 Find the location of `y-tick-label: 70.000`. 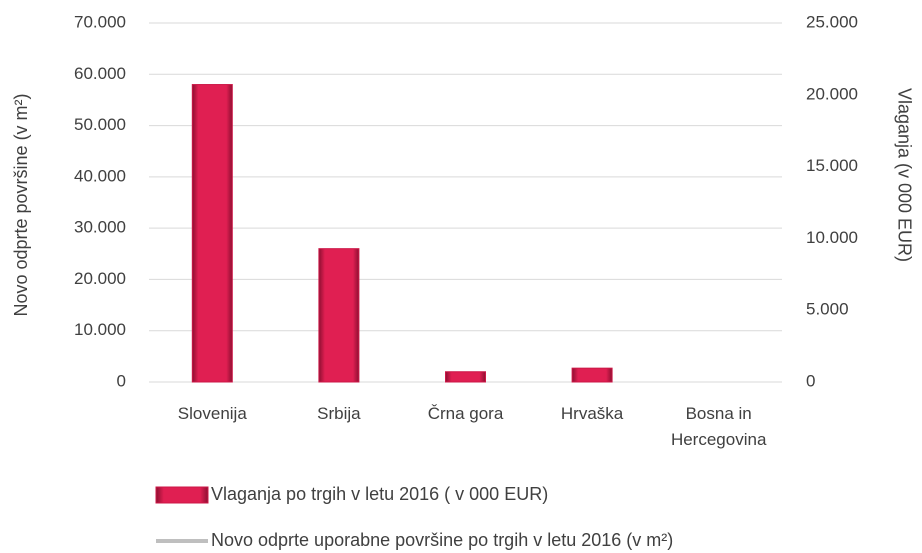

y-tick-label: 70.000 is located at coordinates (100, 21).